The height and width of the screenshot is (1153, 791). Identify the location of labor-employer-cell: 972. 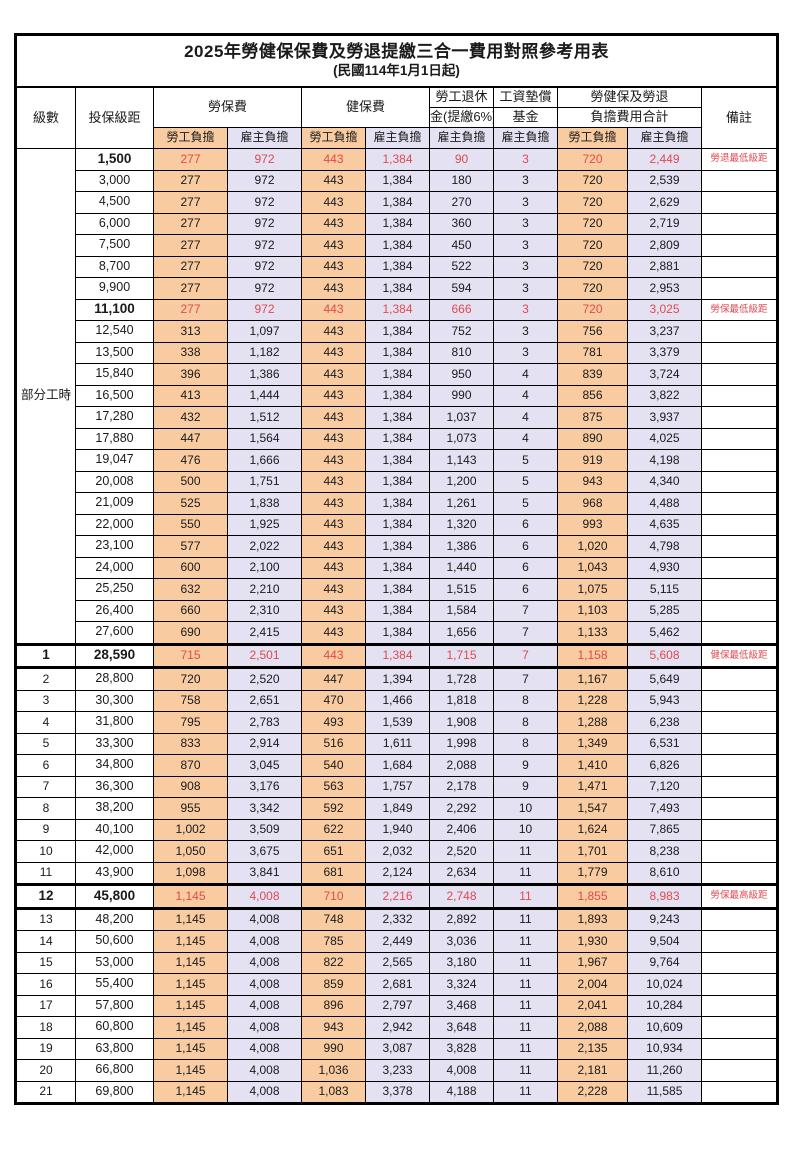
(264, 266).